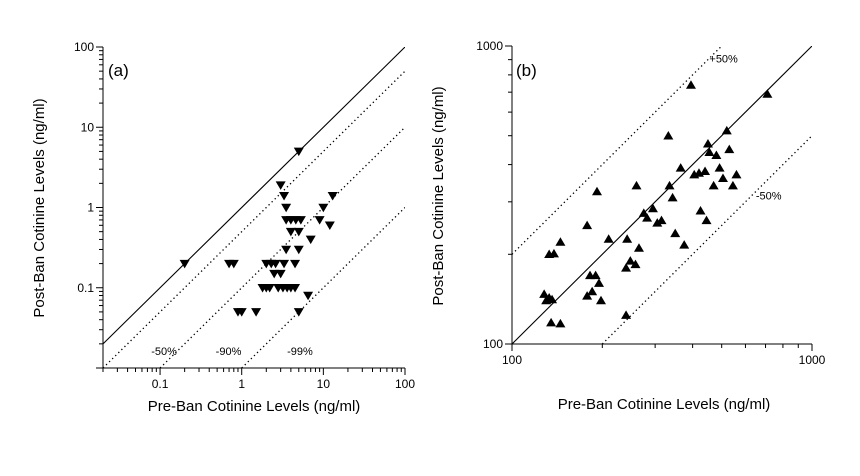  What do you see at coordinates (300, 352) in the screenshot?
I see `panel-a-ref-label-minus-99: -99%` at bounding box center [300, 352].